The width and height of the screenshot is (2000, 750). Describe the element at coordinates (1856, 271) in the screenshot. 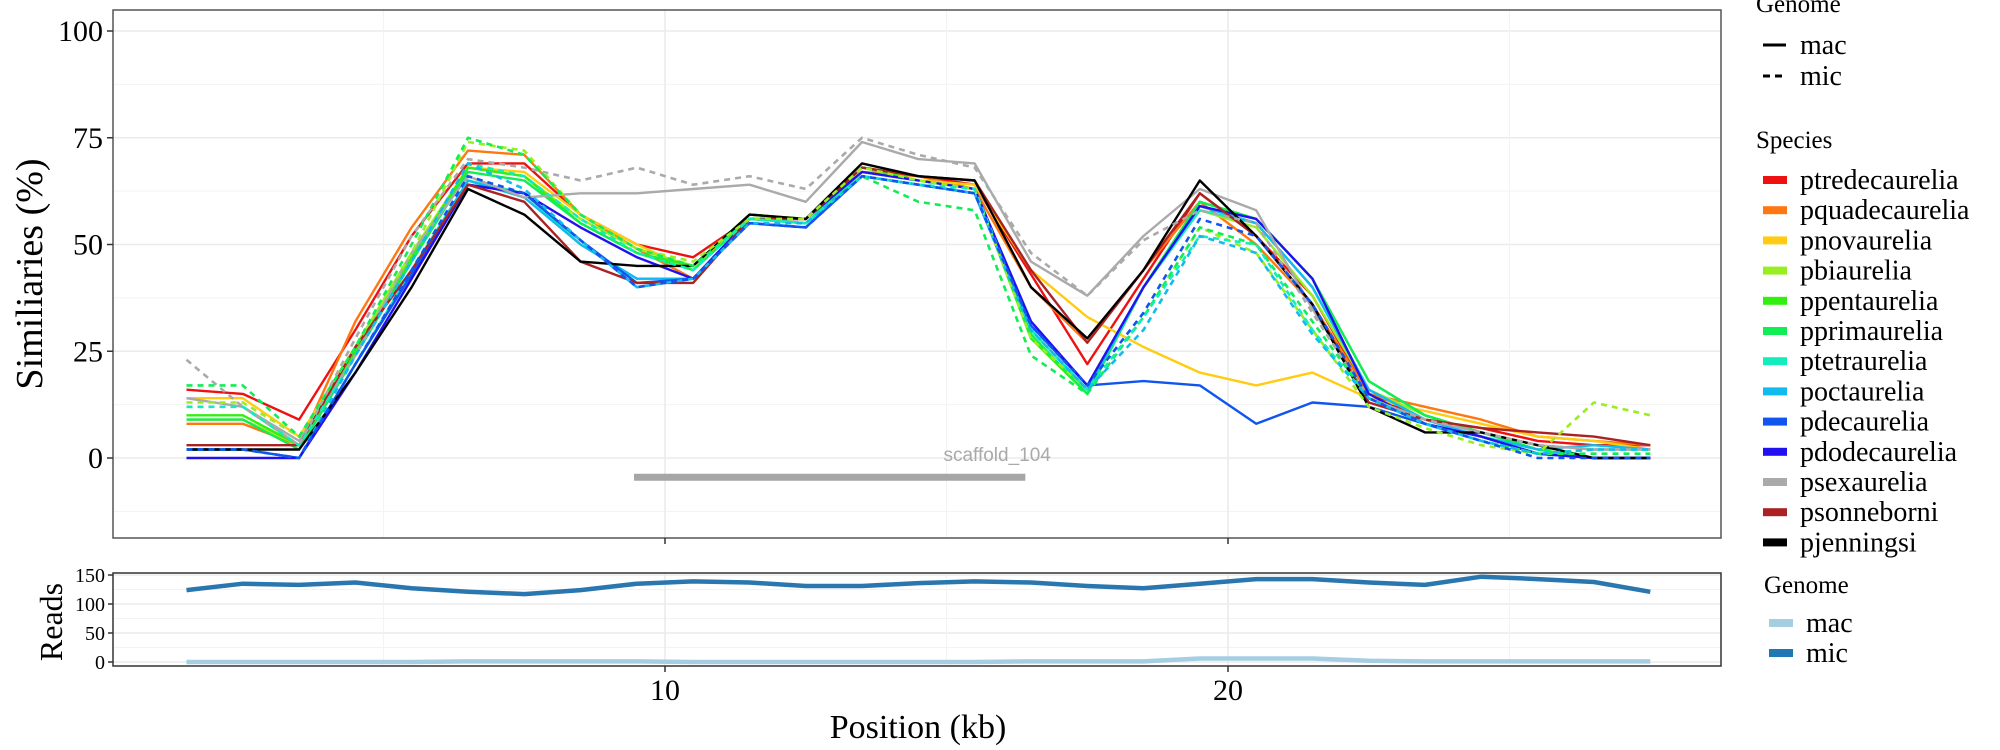

I see `legend-label: pbiaurelia` at that location.